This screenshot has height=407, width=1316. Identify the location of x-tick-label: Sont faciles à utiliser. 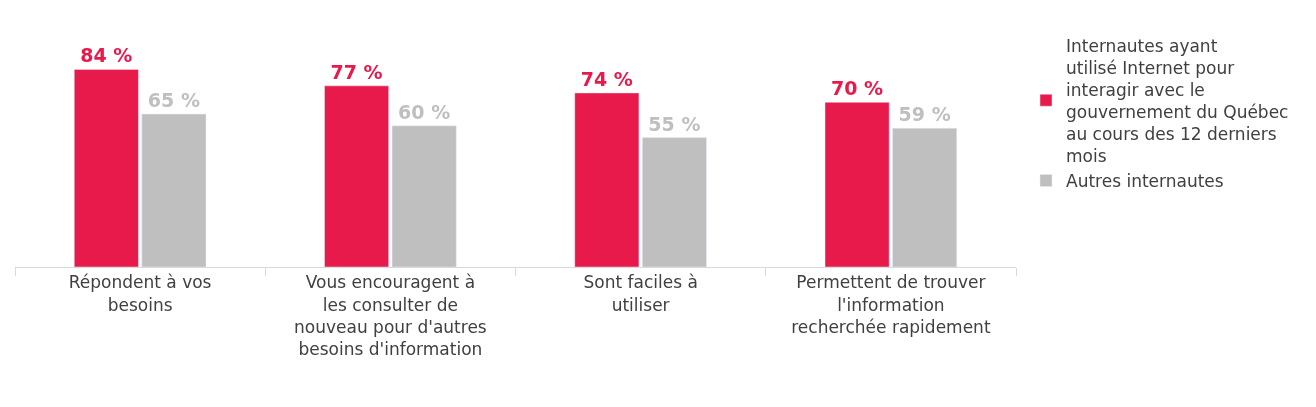
(640, 293).